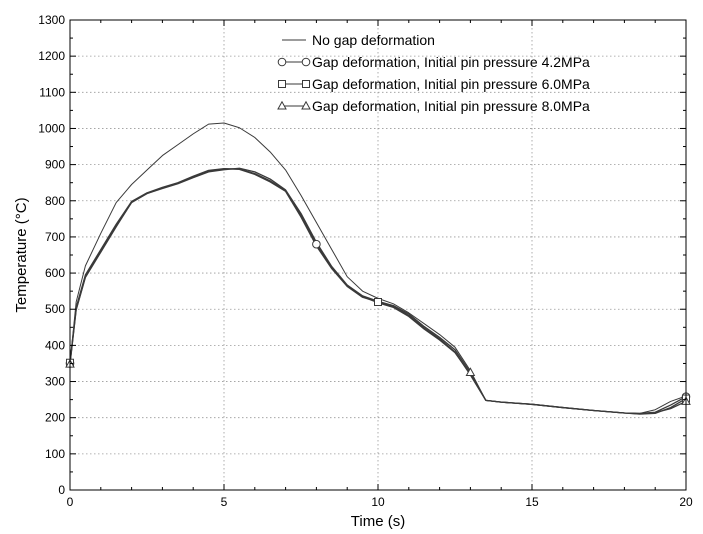  What do you see at coordinates (378, 521) in the screenshot?
I see `x-axis-title: Time (s)` at bounding box center [378, 521].